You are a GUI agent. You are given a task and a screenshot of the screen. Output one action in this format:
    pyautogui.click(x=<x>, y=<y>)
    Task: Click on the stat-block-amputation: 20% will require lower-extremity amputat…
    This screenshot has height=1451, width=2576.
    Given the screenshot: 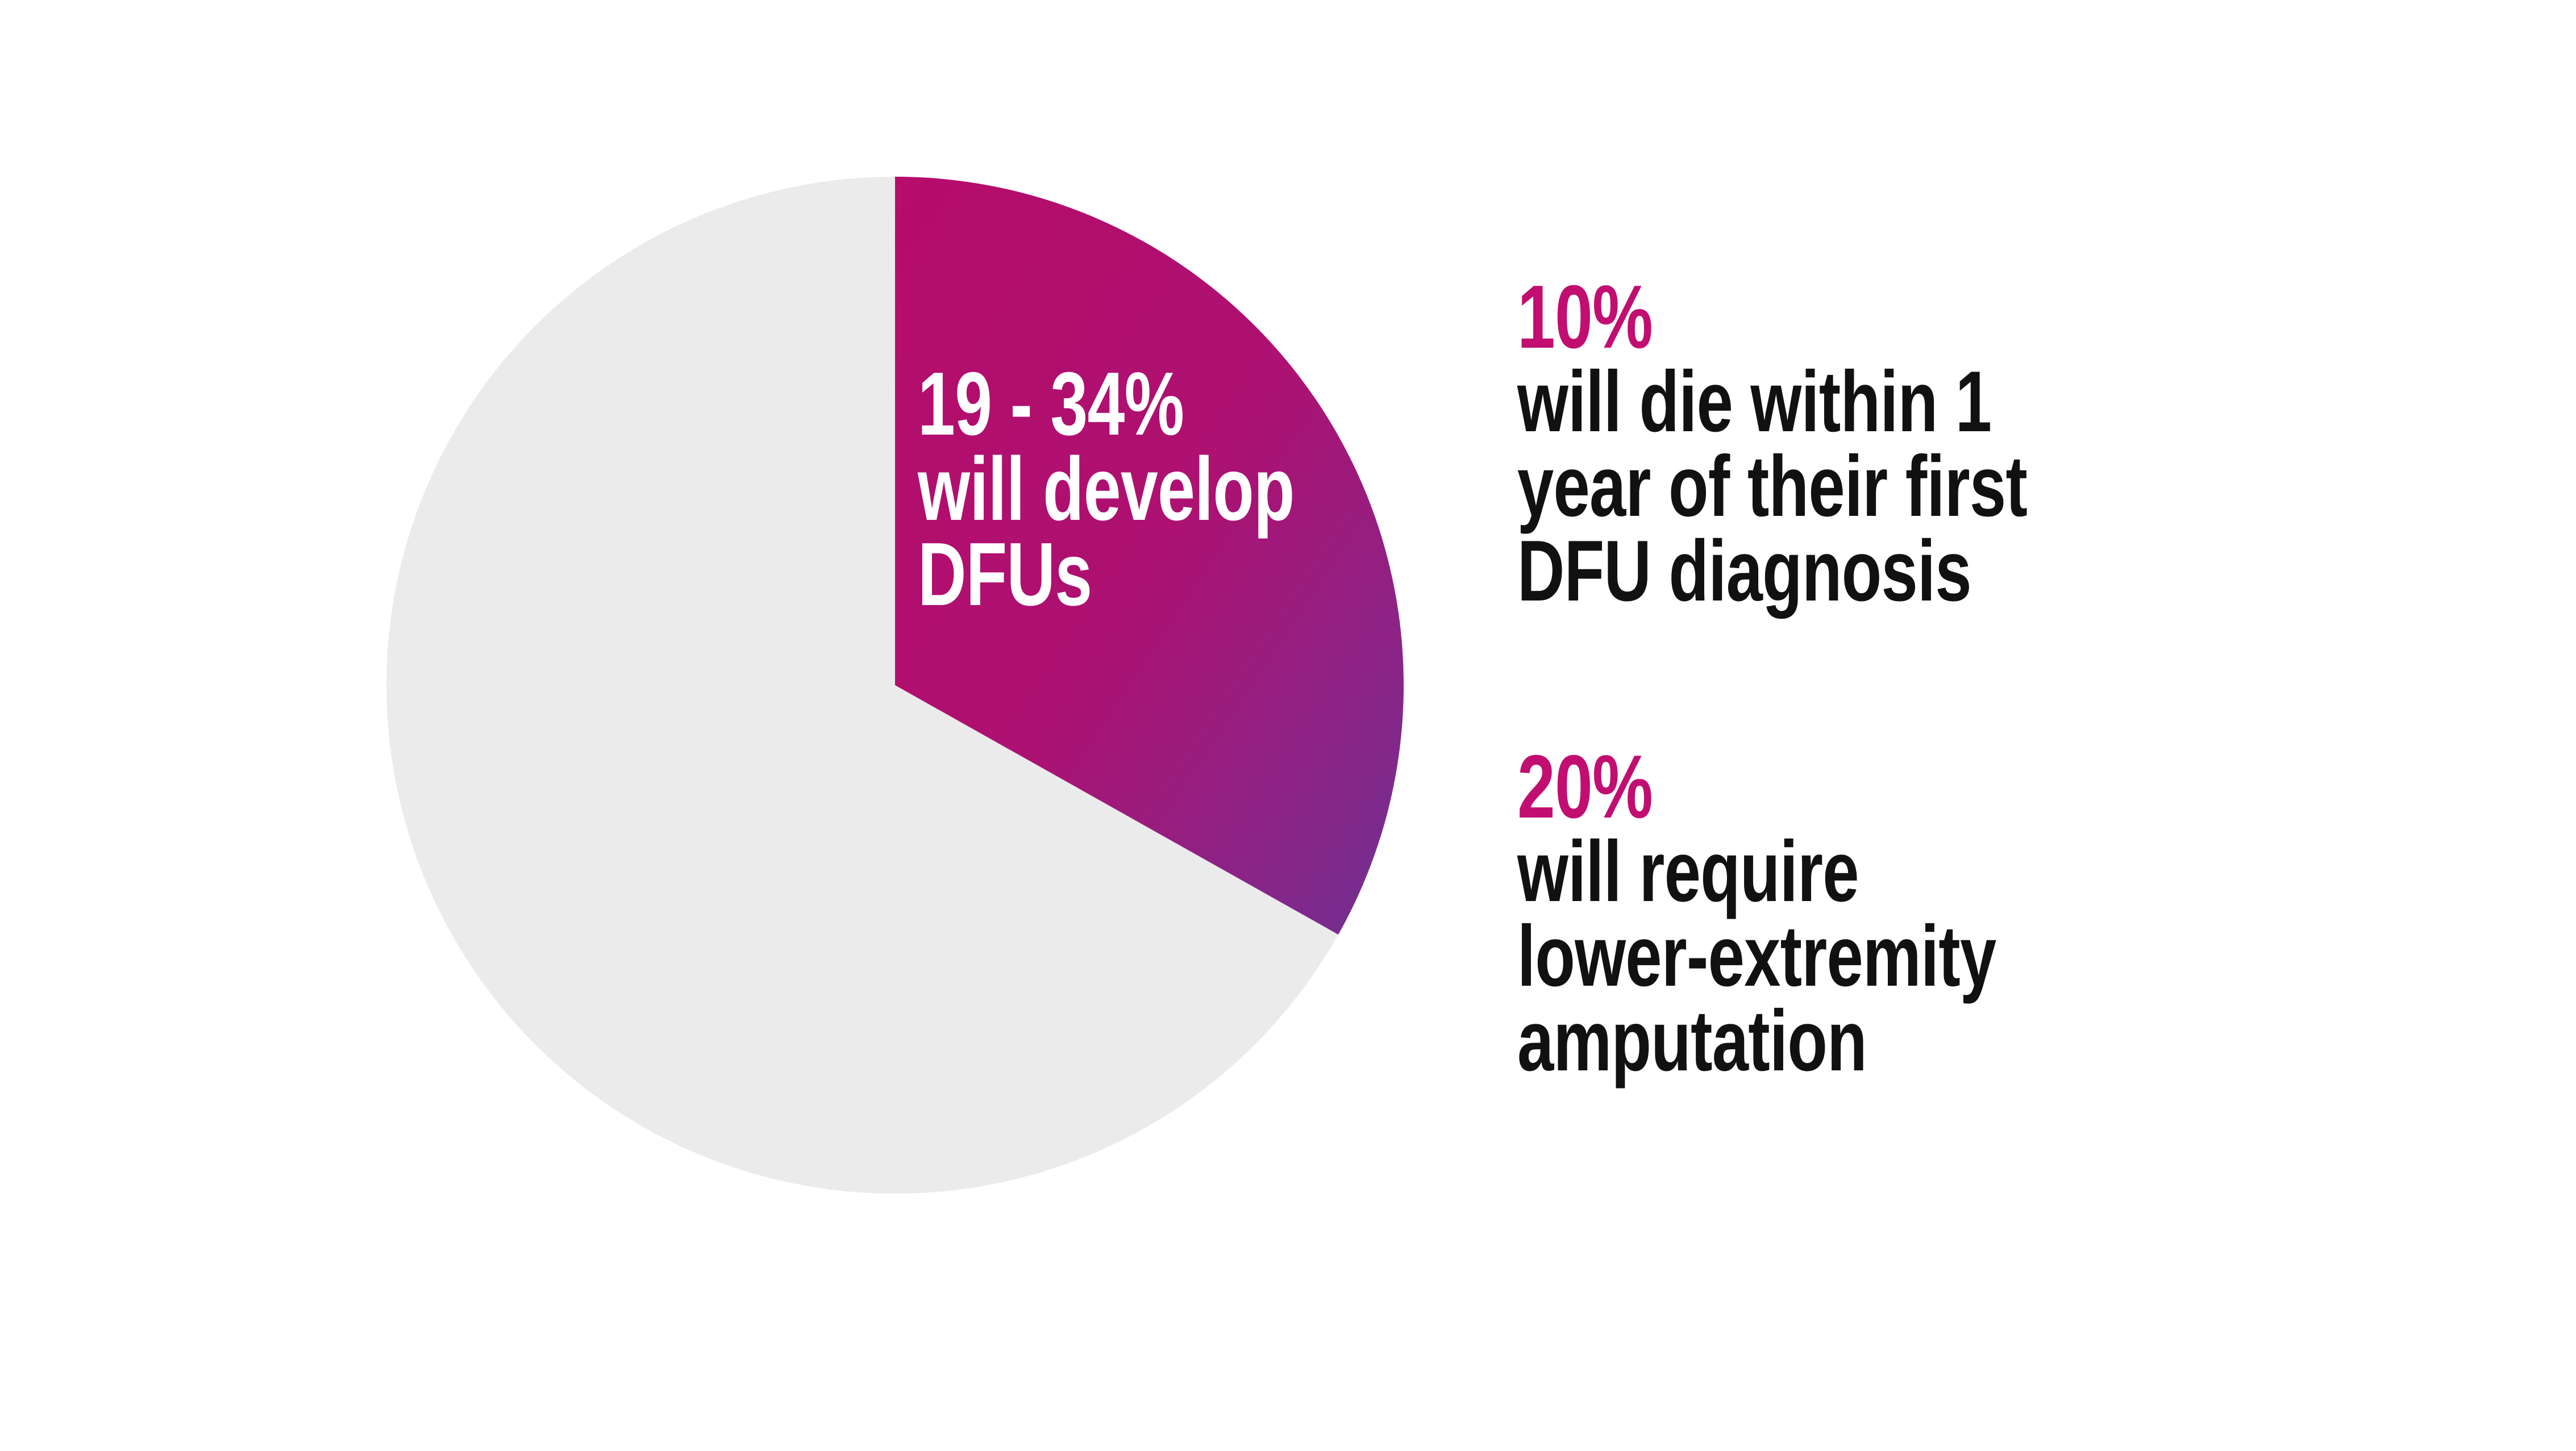 What is the action you would take?
    pyautogui.click(x=1756, y=913)
    